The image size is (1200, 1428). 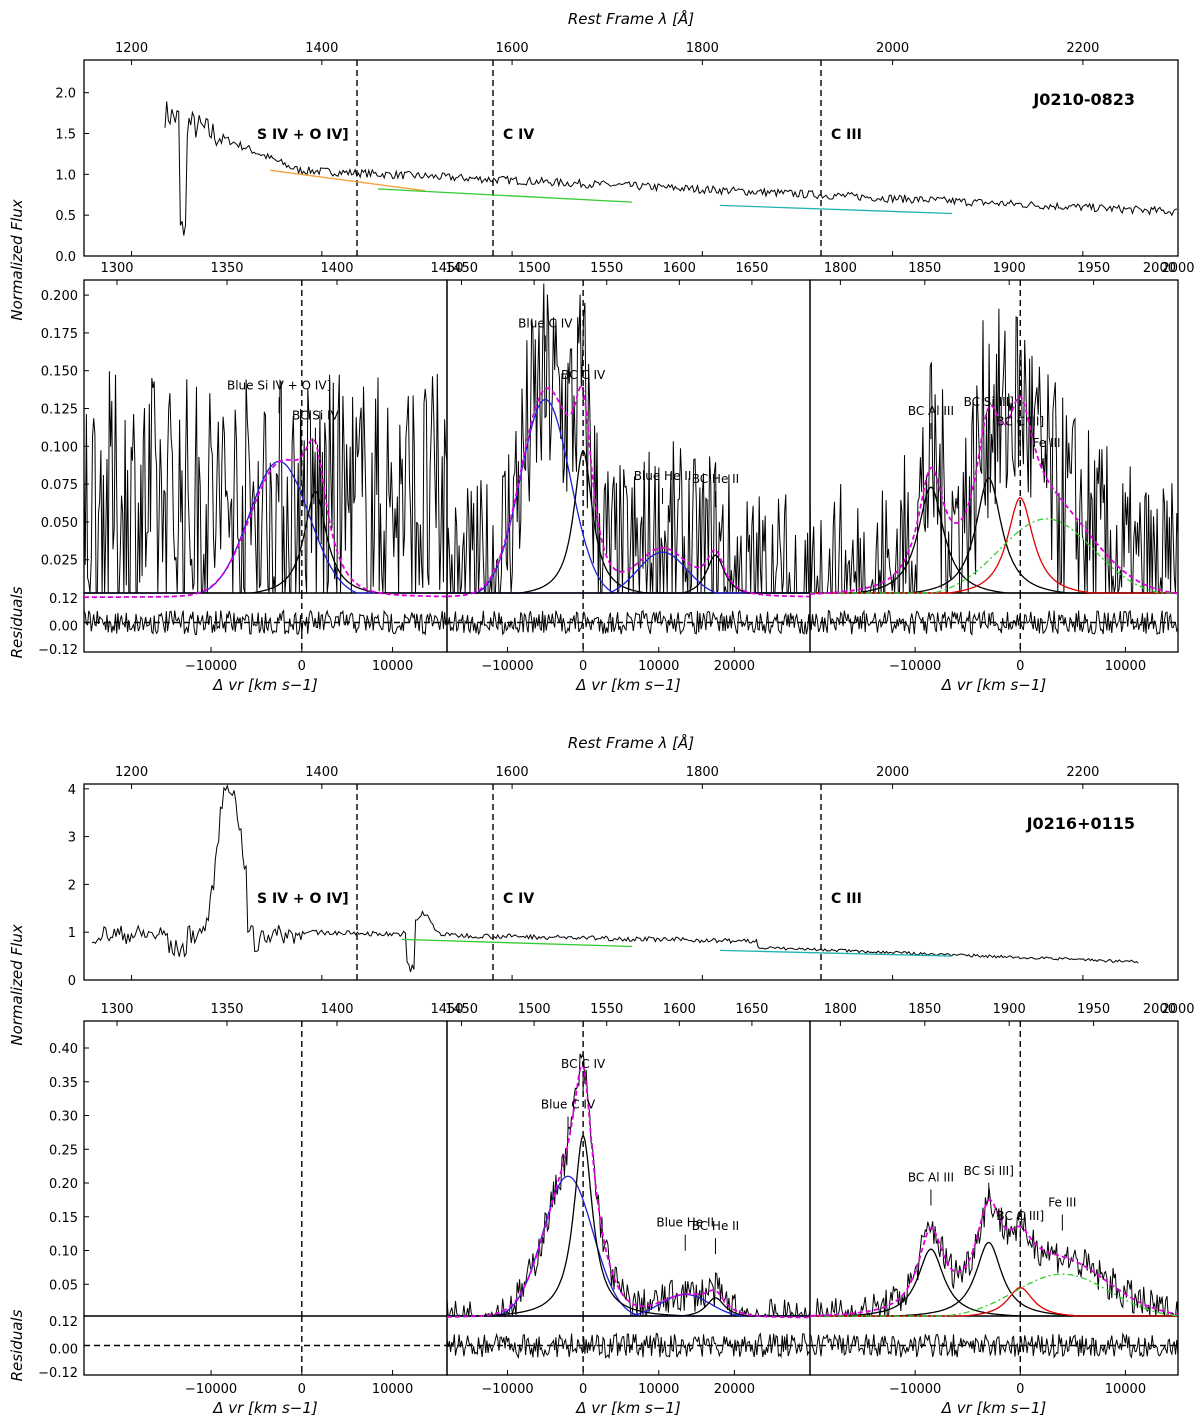 I want to click on annotation-label: Blue Si IV + O IV], so click(x=279, y=385).